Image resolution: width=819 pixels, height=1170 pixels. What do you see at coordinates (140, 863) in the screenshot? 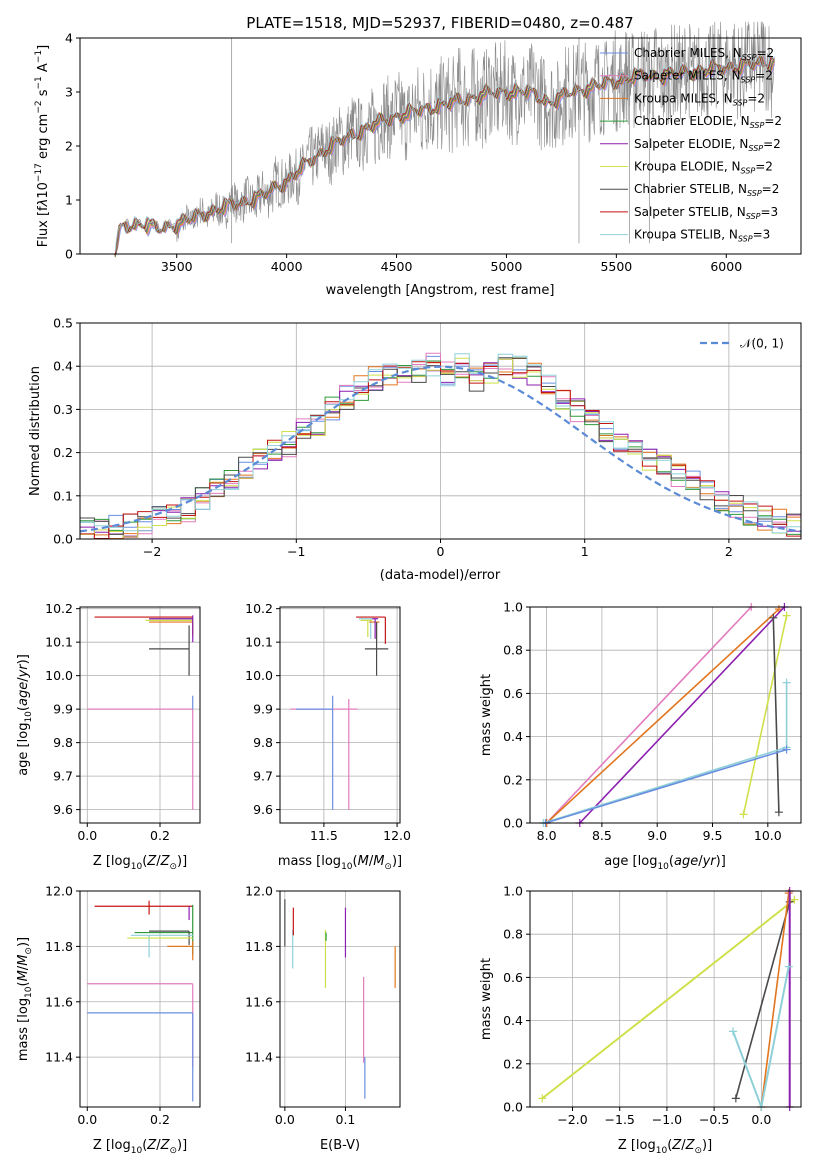
I see `age-vs-metallicity-xlabel: Z [log10(Z/Z⊙)]` at bounding box center [140, 863].